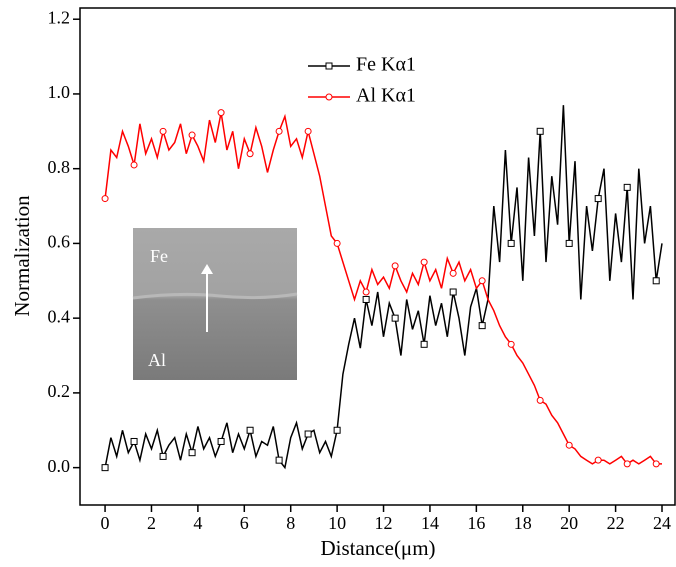 This screenshot has width=676, height=567. What do you see at coordinates (290, 523) in the screenshot?
I see `x-tick-label: 8` at bounding box center [290, 523].